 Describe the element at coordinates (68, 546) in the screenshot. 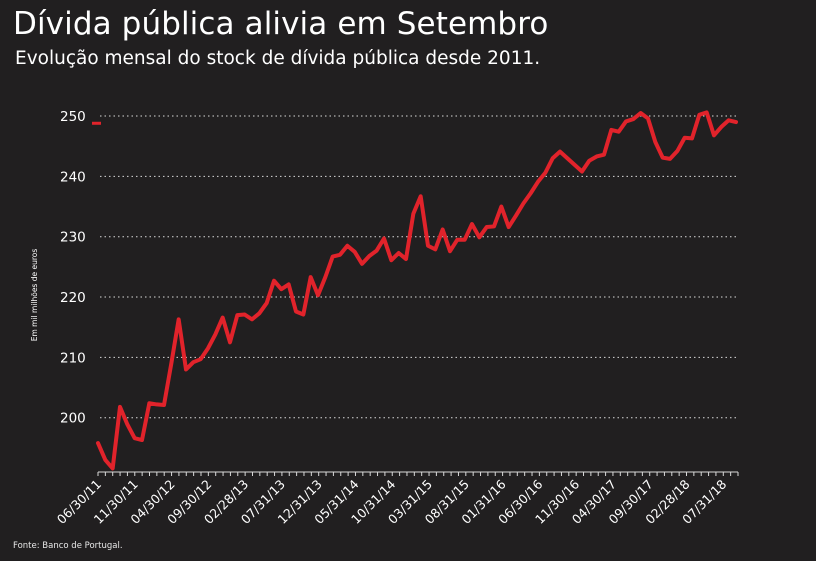

I see `source-note: Fonte: Banco de Portugal.` at that location.